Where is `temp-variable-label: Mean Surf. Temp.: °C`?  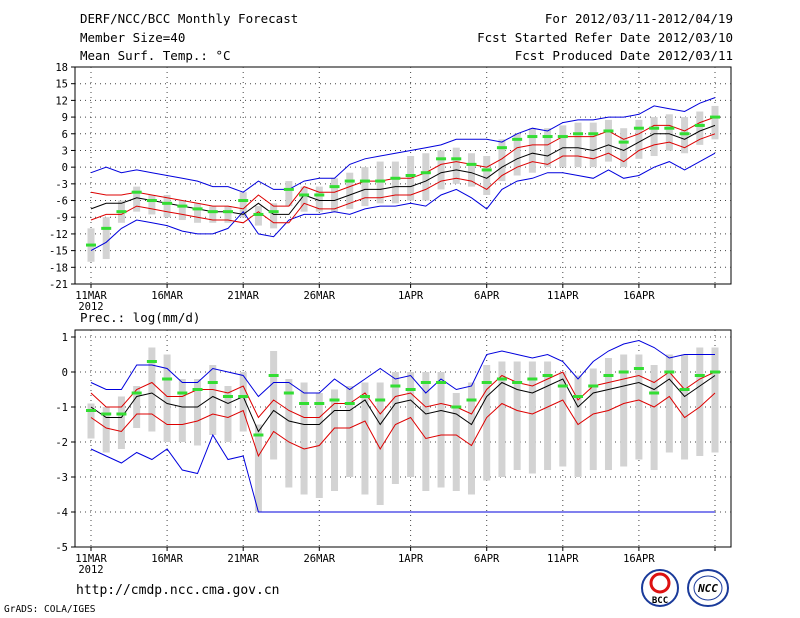
temp-variable-label: Mean Surf. Temp.: °C is located at coordinates (155, 55).